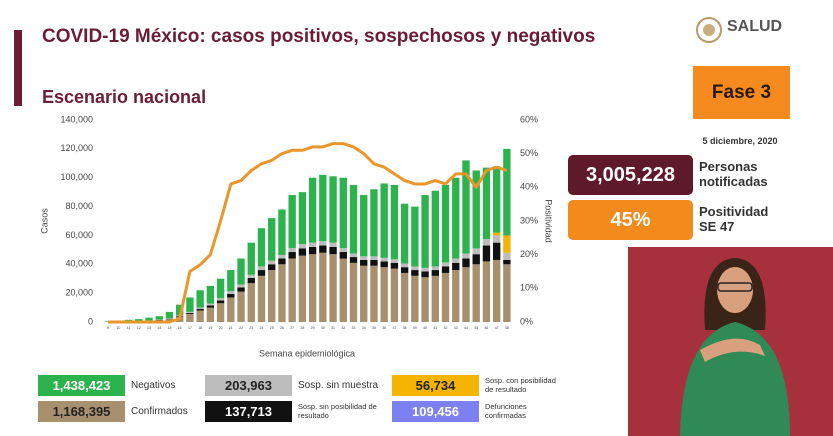 The width and height of the screenshot is (833, 436). I want to click on x-tick-label: 47, so click(497, 328).